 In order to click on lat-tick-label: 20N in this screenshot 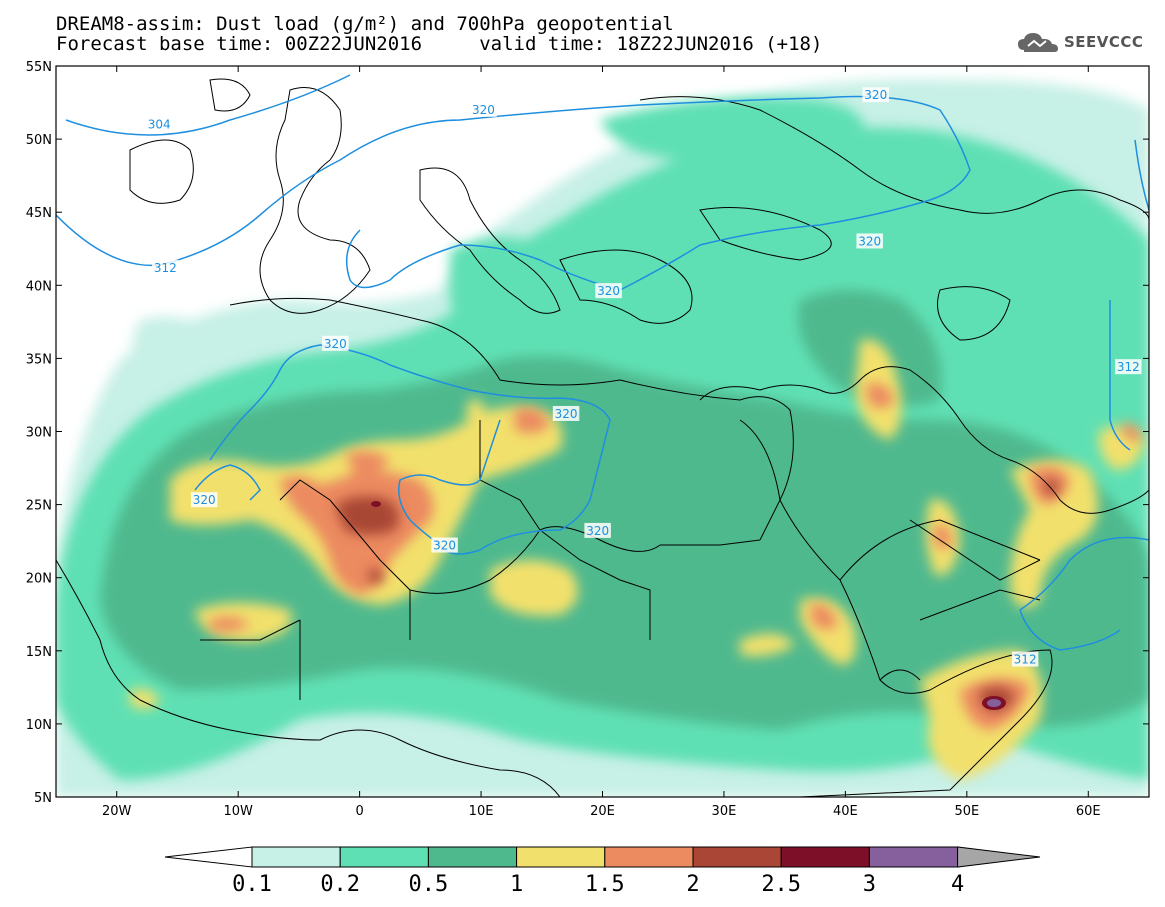, I will do `click(39, 579)`.